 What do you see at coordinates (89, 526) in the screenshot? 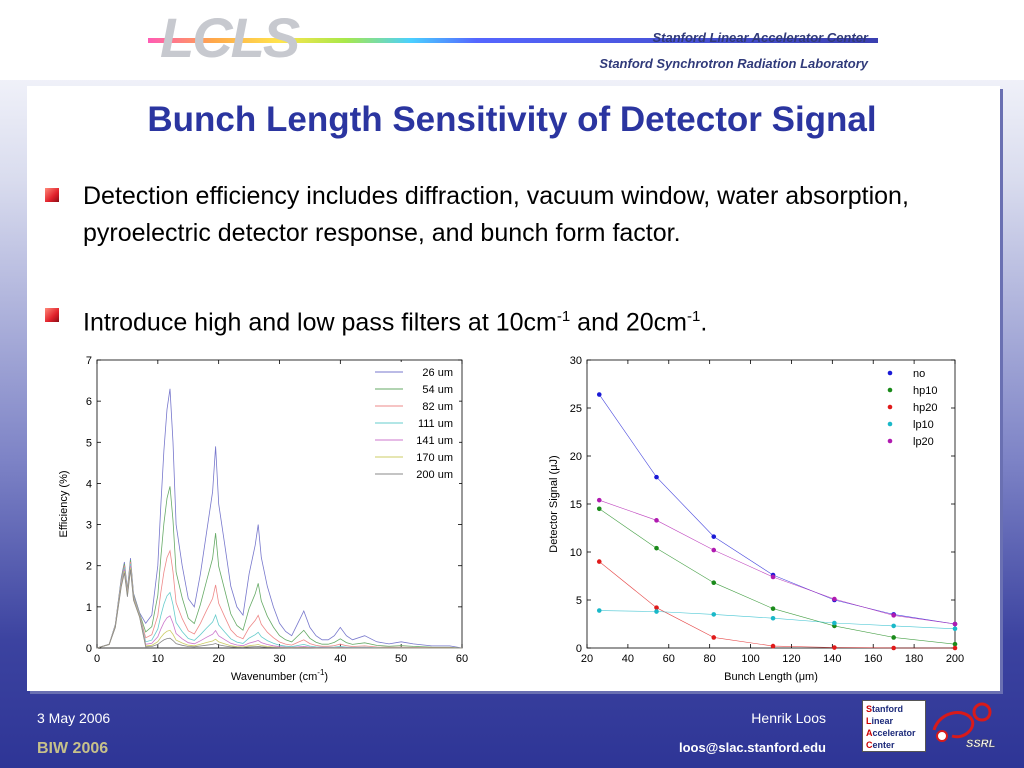
I see `y-tick-label: 3` at bounding box center [89, 526].